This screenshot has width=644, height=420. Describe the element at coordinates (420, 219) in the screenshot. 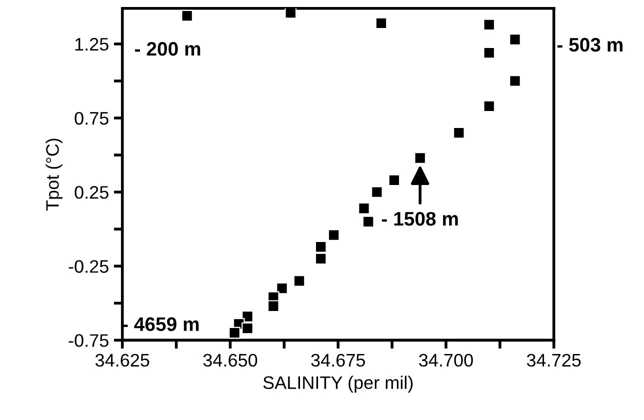

I see `annotation: - 1508 m` at that location.